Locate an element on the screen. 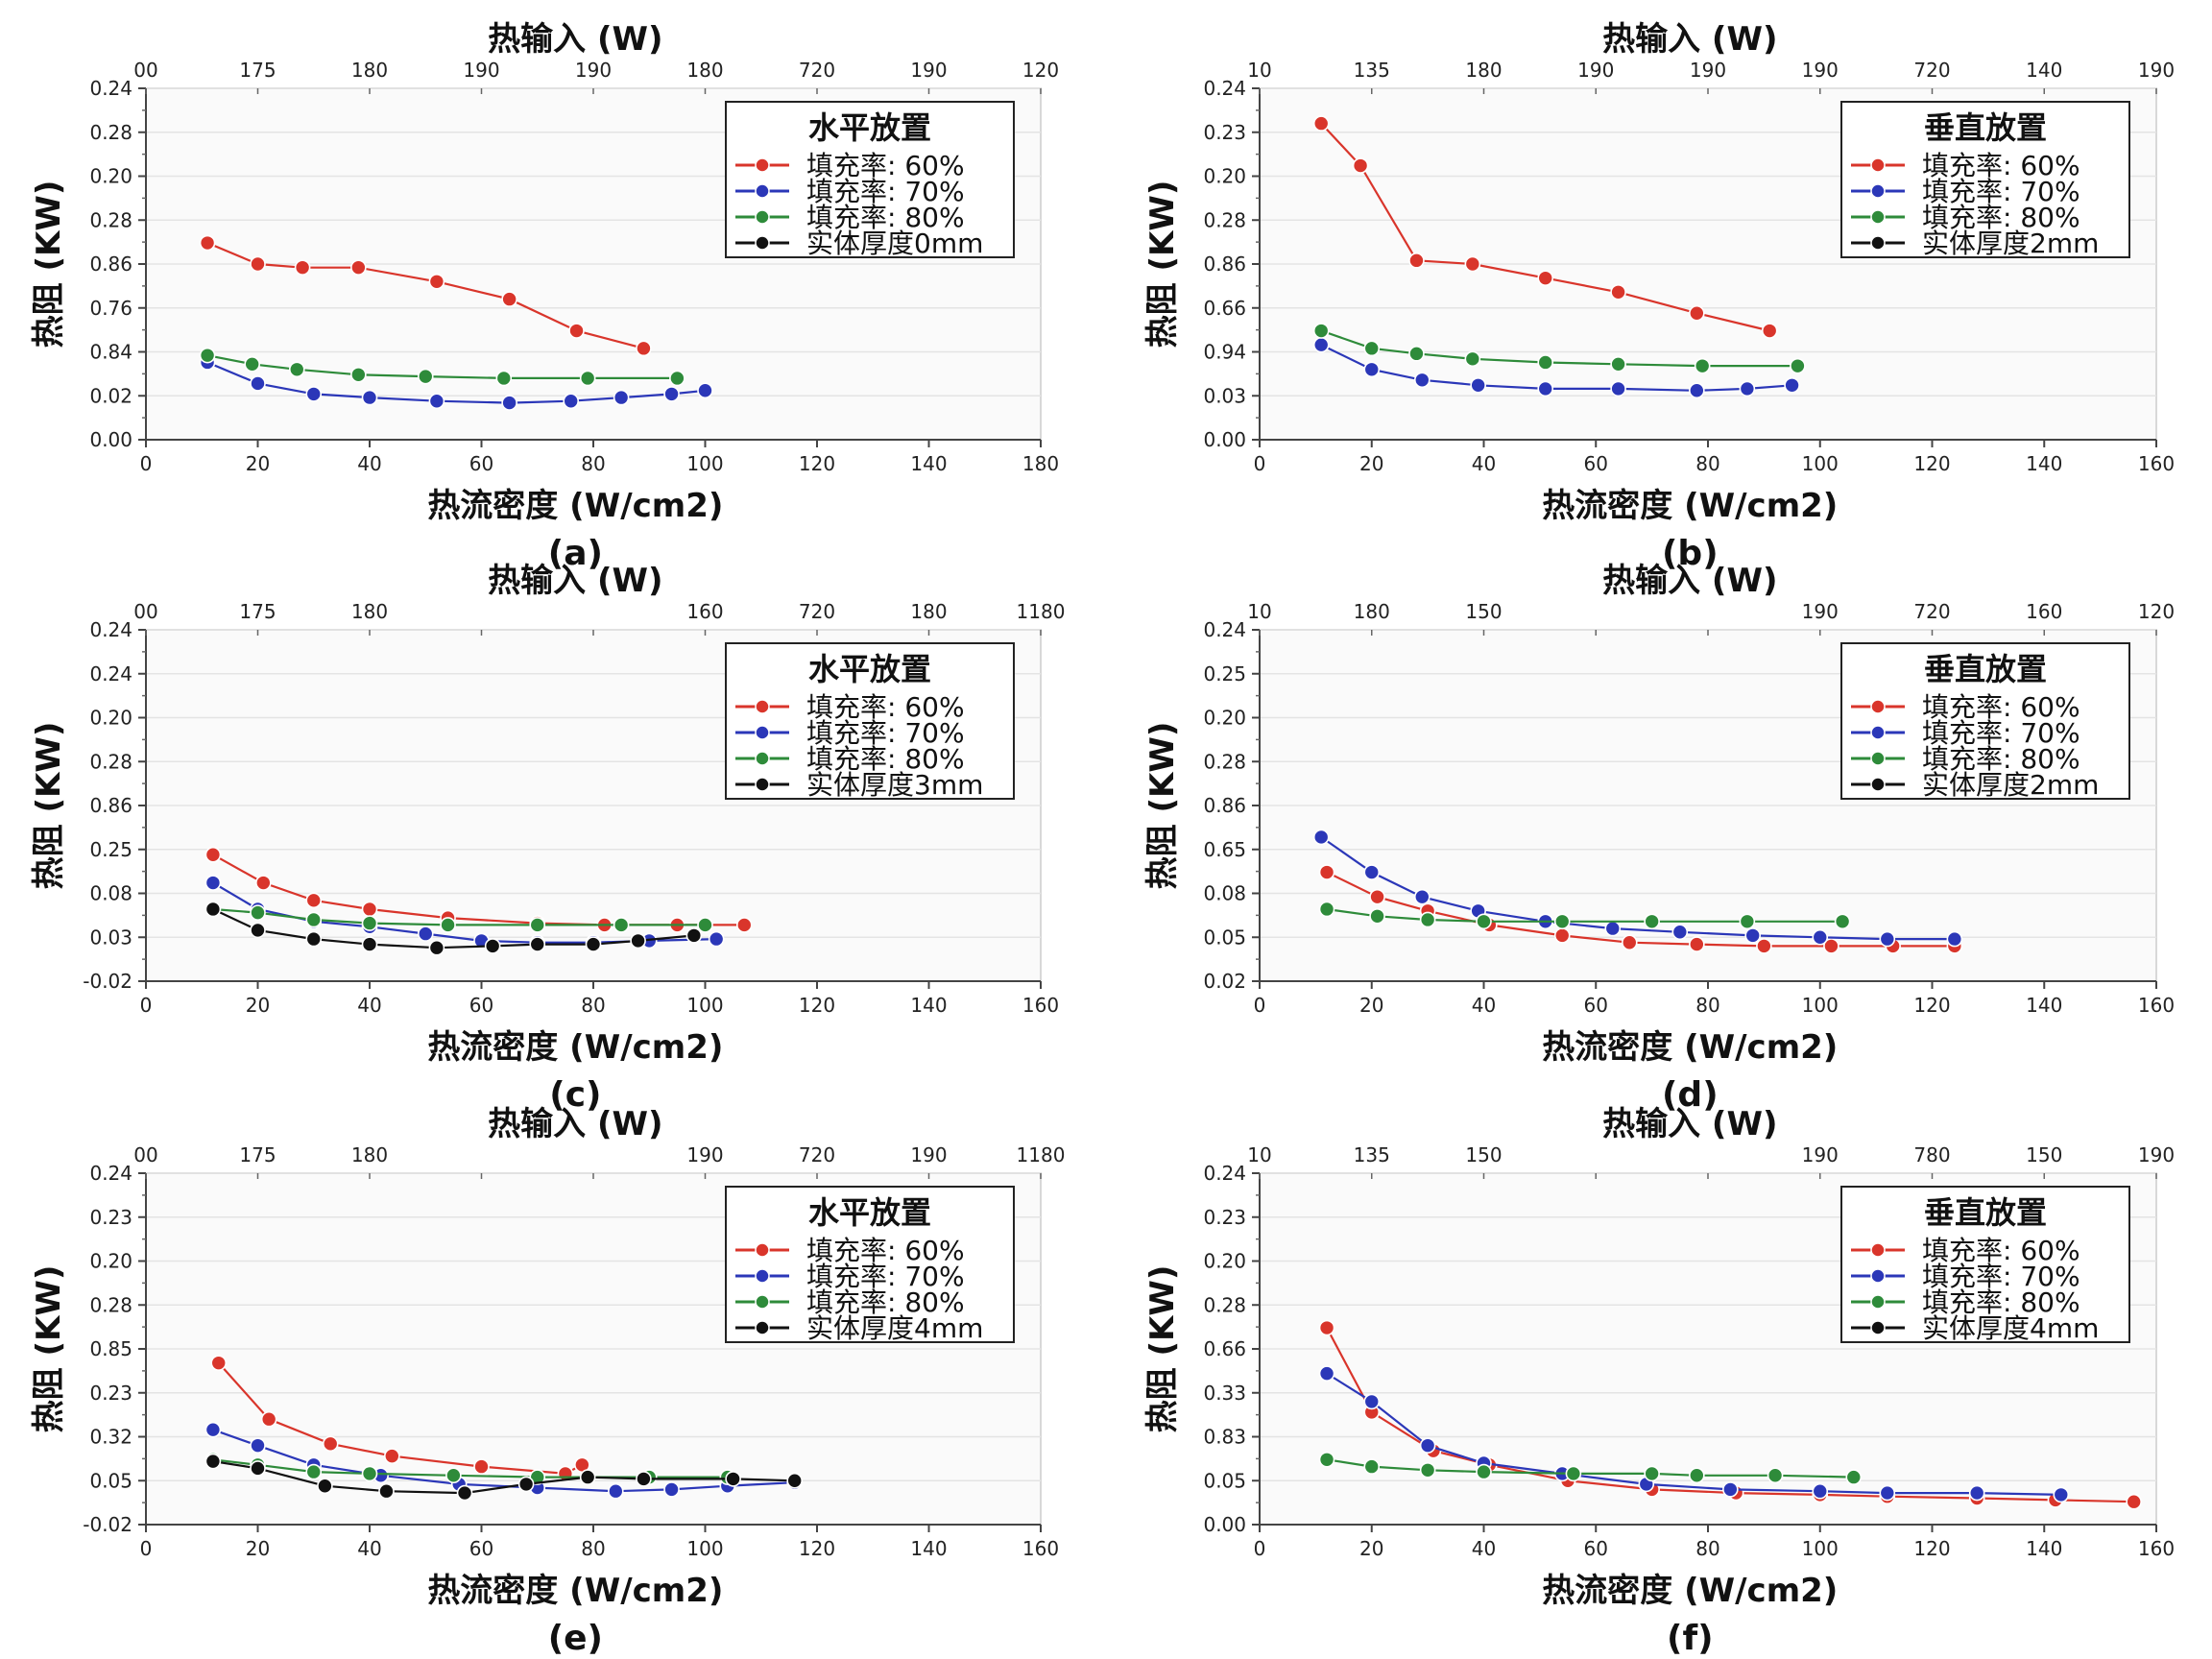  legend-entry: 实体厚度4mm is located at coordinates (2011, 1328).